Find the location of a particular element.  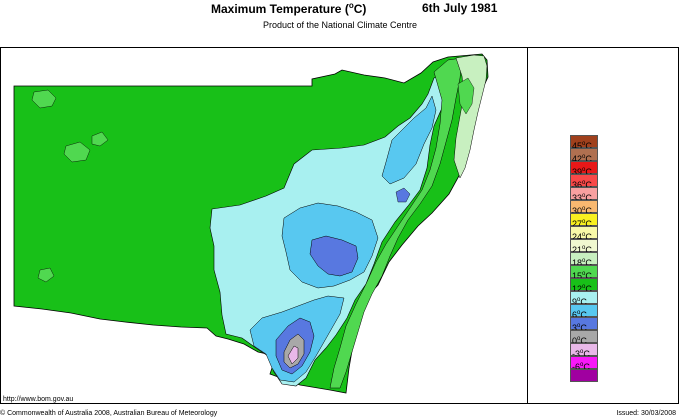

title-date: 6th July 1981 is located at coordinates (460, 8).